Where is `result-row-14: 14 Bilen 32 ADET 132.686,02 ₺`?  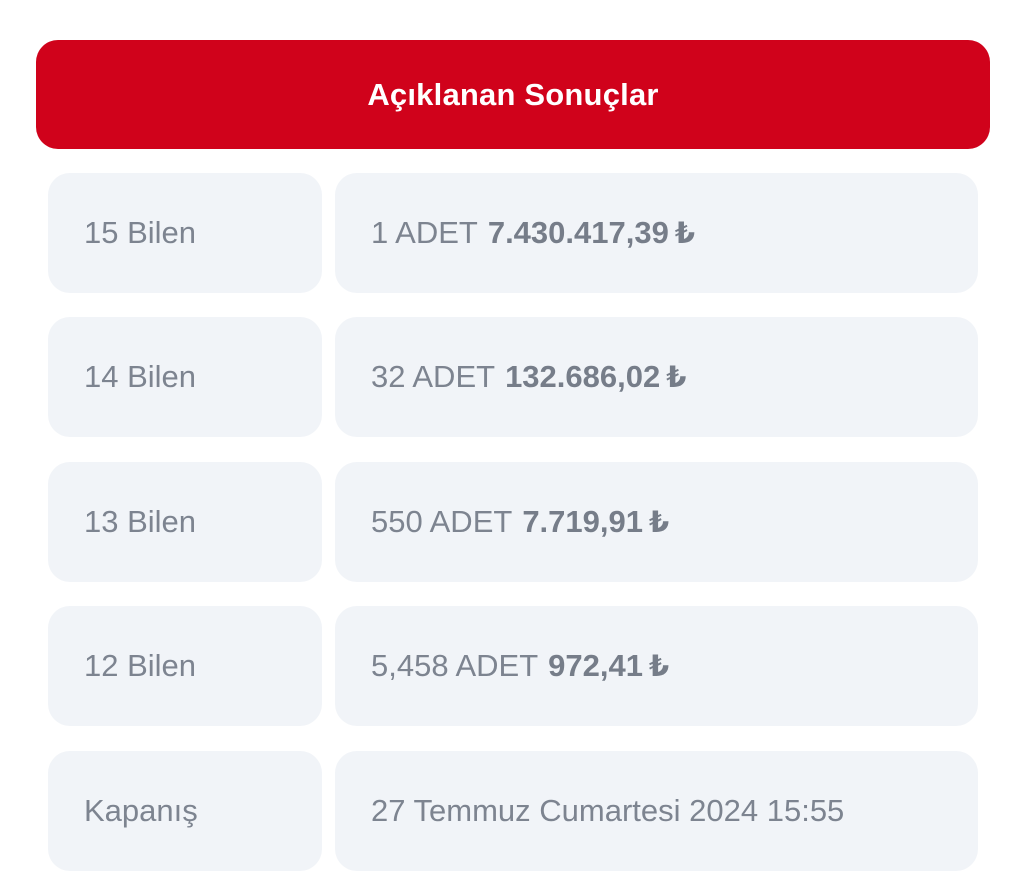
result-row-14: 14 Bilen 32 ADET 132.686,02 ₺ is located at coordinates (513, 377).